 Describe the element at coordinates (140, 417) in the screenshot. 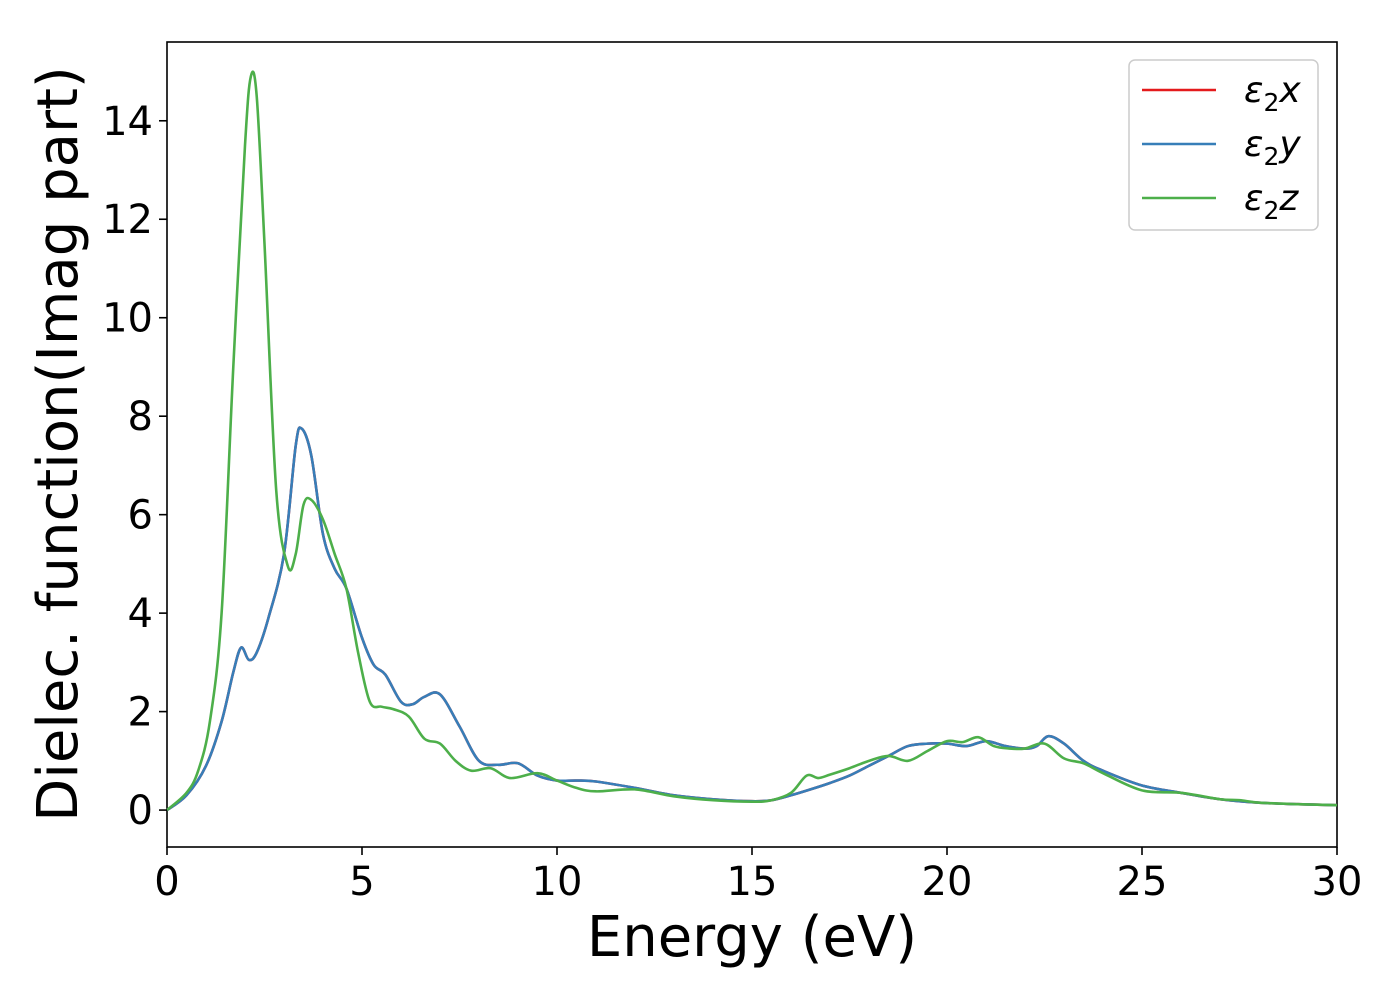

I see `y-tick-label-8: 8` at that location.